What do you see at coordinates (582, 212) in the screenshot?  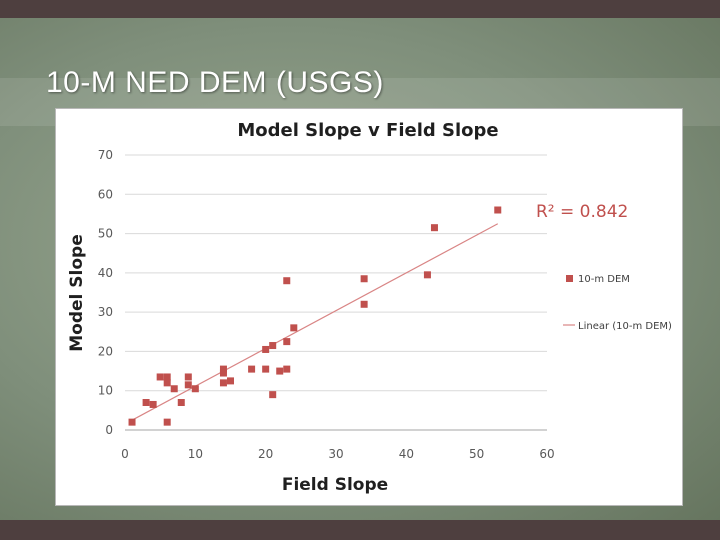 I see `r-squared-annotation: R² = 0.842` at bounding box center [582, 212].